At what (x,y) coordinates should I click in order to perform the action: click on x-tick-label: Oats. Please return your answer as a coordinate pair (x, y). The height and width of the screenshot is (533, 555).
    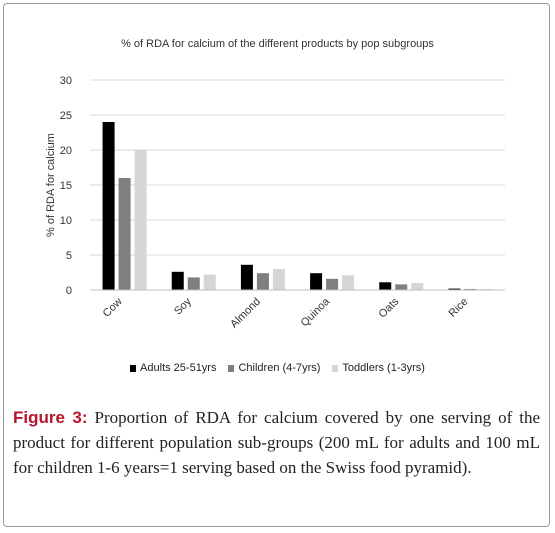
    Looking at the image, I should click on (388, 307).